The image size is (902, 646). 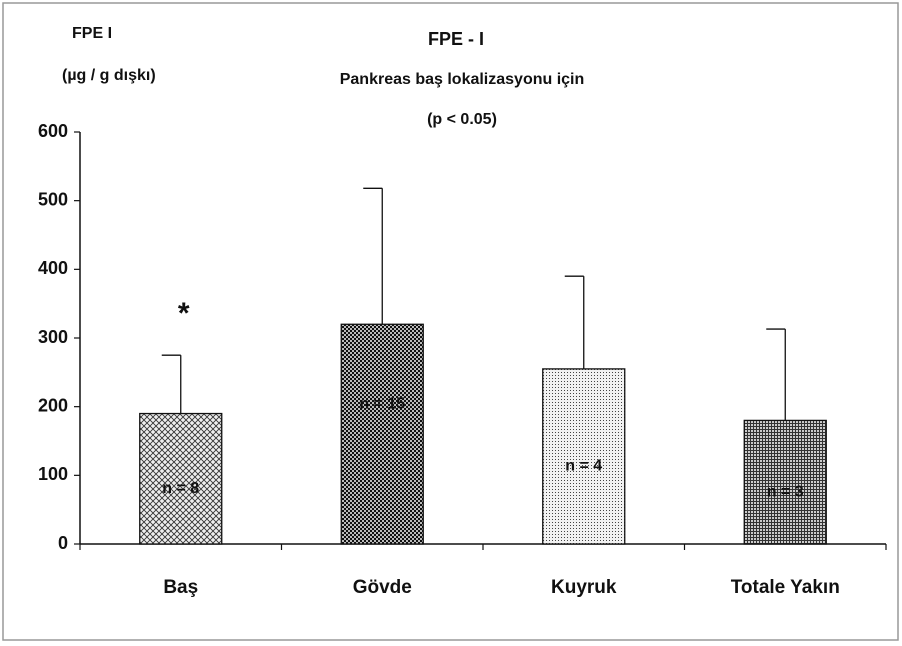 What do you see at coordinates (584, 587) in the screenshot?
I see `x-tick-label: Kuyruk` at bounding box center [584, 587].